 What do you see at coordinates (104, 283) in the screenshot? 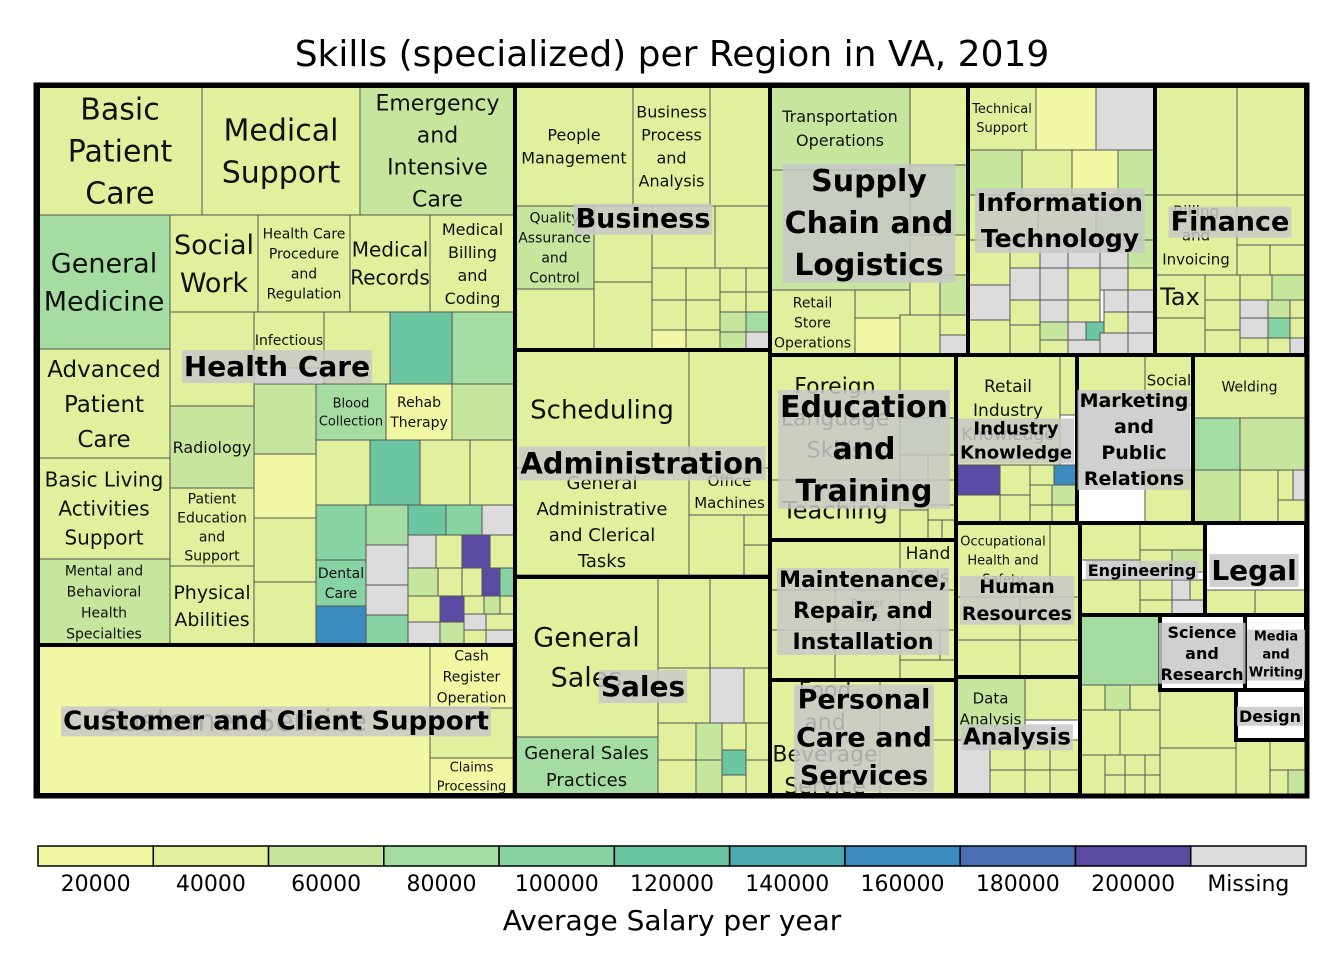
I see `cell-label-general-medicine: General Medicine` at bounding box center [104, 283].